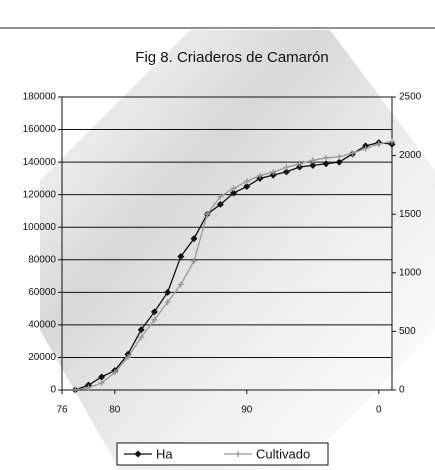 Image resolution: width=435 pixels, height=470 pixels. What do you see at coordinates (53, 390) in the screenshot?
I see `y-tick-label: 0` at bounding box center [53, 390].